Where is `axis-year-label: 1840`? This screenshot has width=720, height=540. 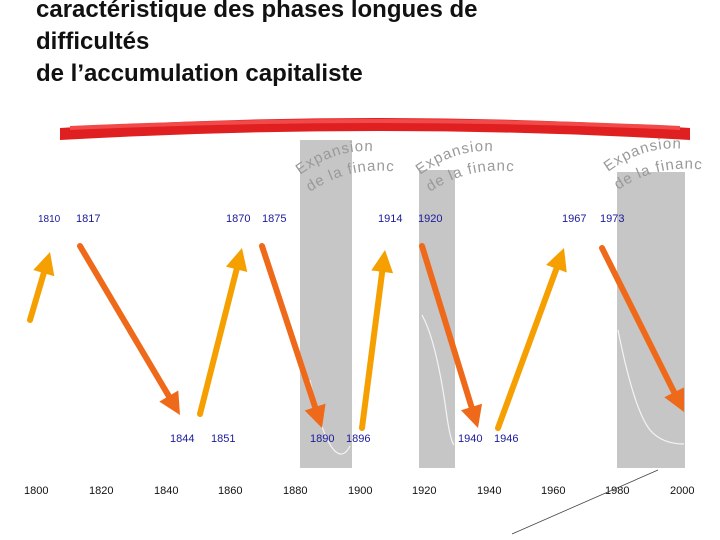
axis-year-label: 1840 is located at coordinates (166, 491).